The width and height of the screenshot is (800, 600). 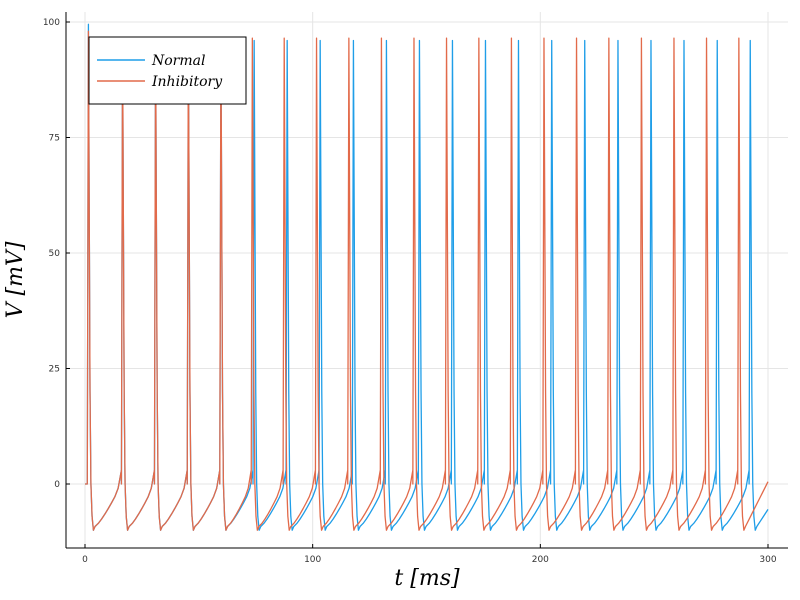 I want to click on y-axis-label: V [mV], so click(x=15, y=279).